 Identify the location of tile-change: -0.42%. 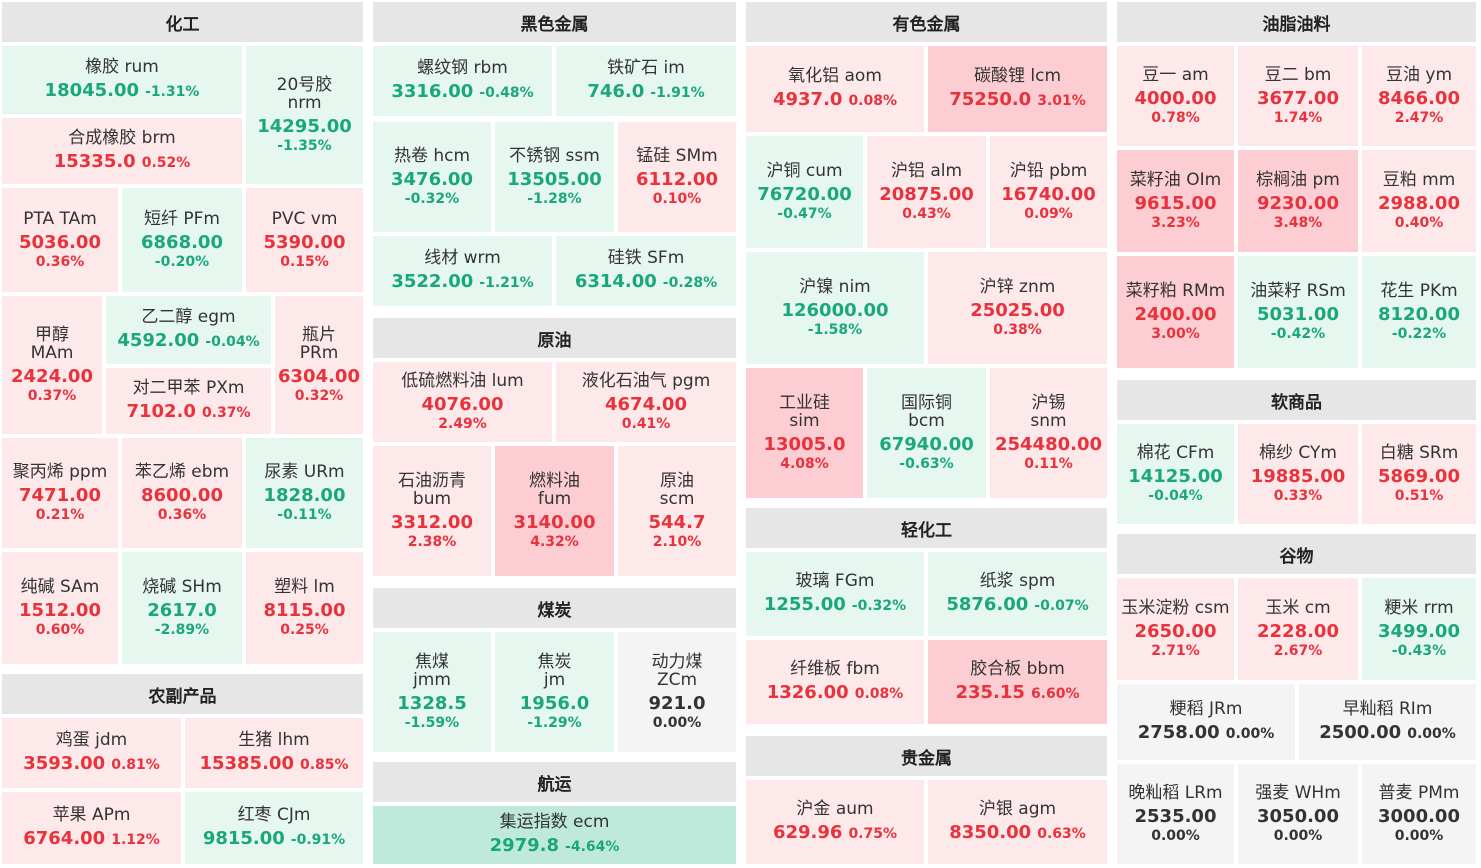
(1298, 334).